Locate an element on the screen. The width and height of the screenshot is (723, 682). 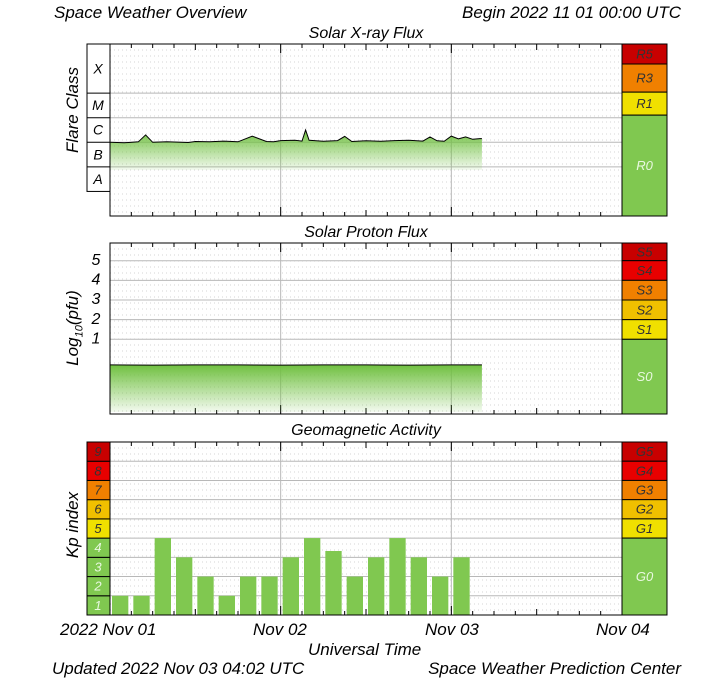
xray-flux-fill is located at coordinates (296, 150).